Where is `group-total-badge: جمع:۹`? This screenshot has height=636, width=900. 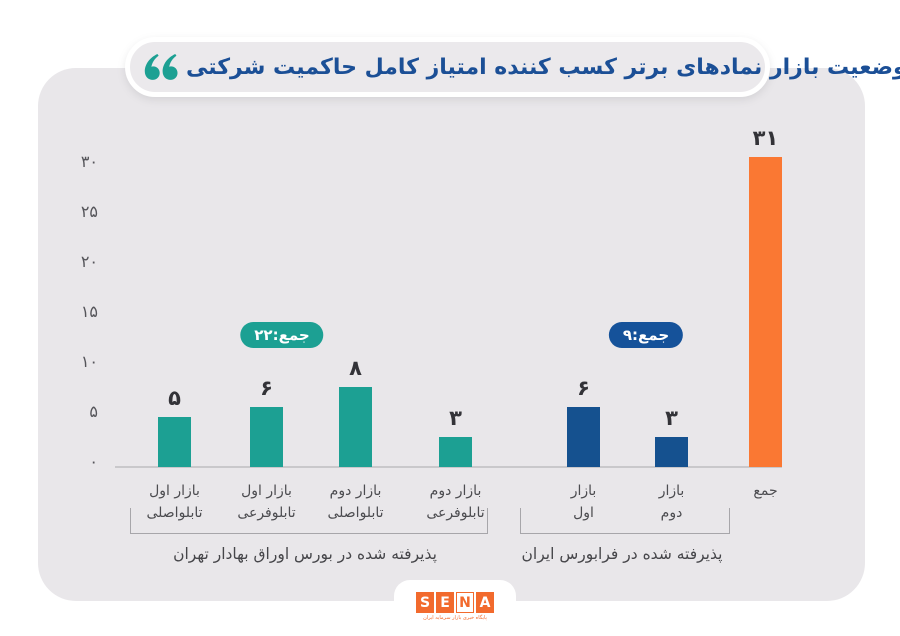
group-total-badge: جمع:۹ is located at coordinates (646, 335).